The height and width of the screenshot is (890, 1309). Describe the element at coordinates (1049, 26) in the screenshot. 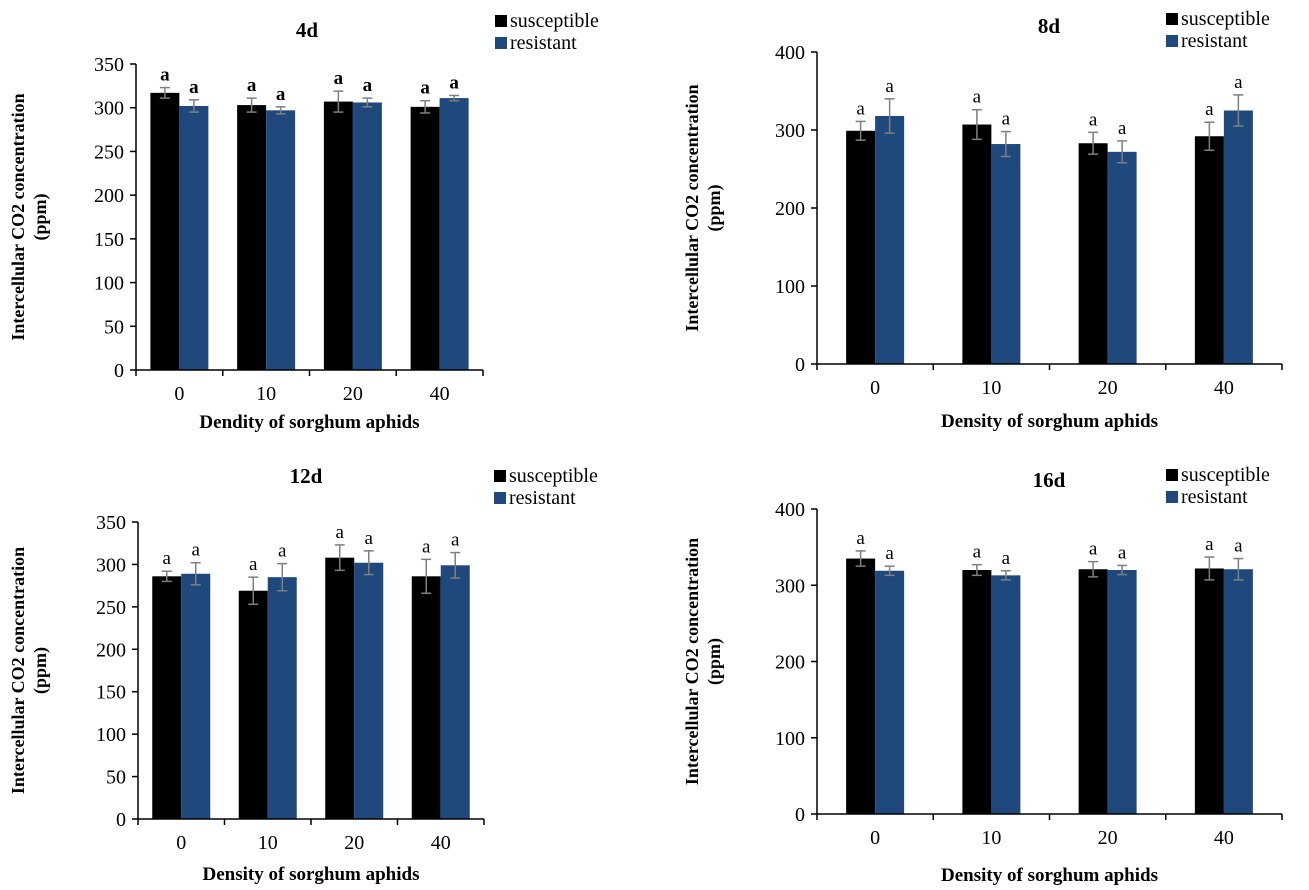

I see `chart-title: 8d` at that location.